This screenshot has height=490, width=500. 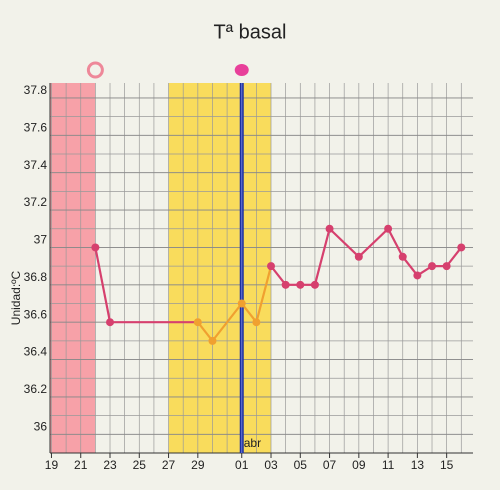 What do you see at coordinates (36, 389) in the screenshot?
I see `y-tick-label: 36.2` at bounding box center [36, 389].